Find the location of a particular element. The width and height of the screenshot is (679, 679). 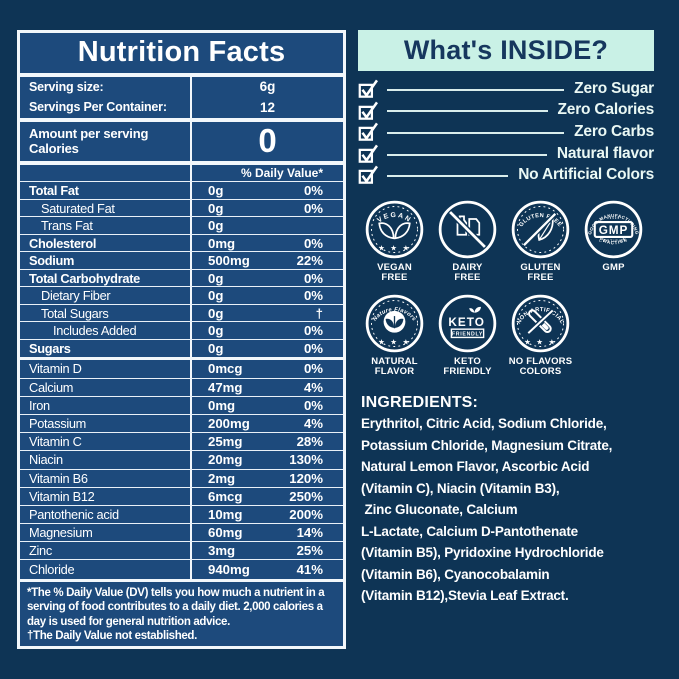

nutrient-label: Vitamin B6 is located at coordinates (58, 478).